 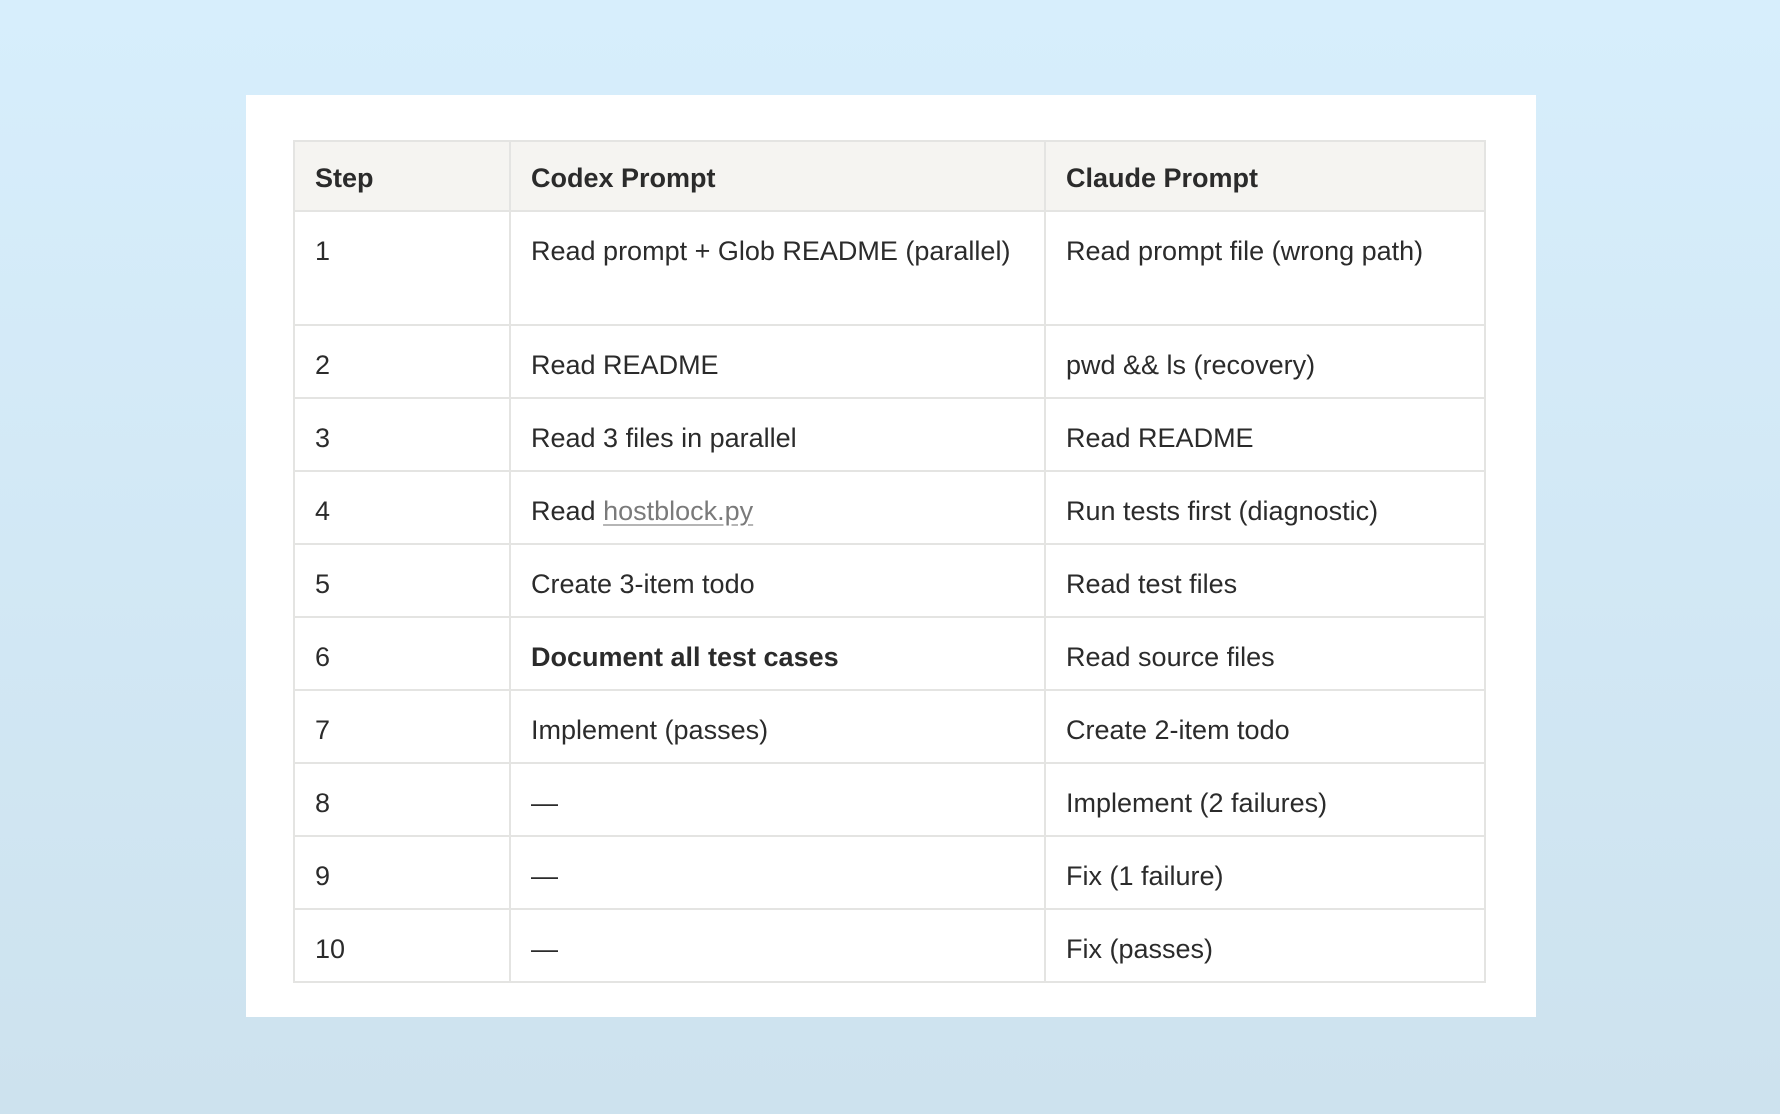 What do you see at coordinates (1265, 799) in the screenshot?
I see `claude-cell: Implement (2 failures)` at bounding box center [1265, 799].